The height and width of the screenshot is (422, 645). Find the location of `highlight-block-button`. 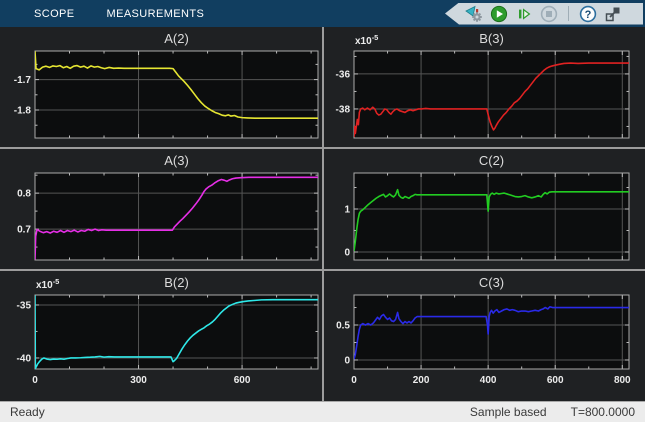

highlight-block-button is located at coordinates (613, 14).